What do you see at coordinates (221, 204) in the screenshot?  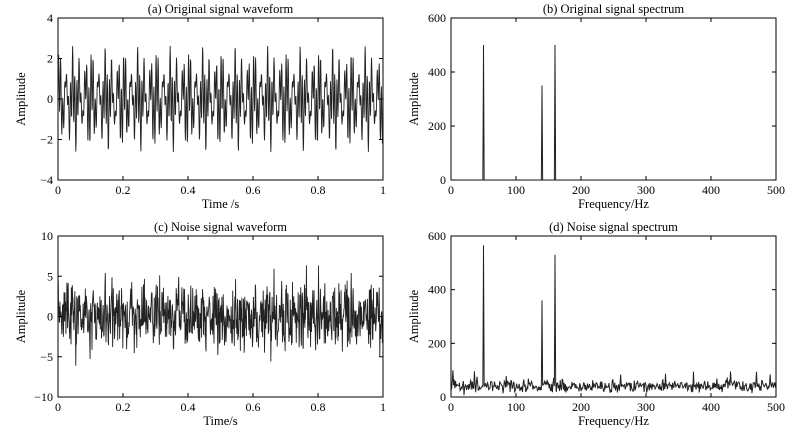 I see `x-axis-label: Time /s` at bounding box center [221, 204].